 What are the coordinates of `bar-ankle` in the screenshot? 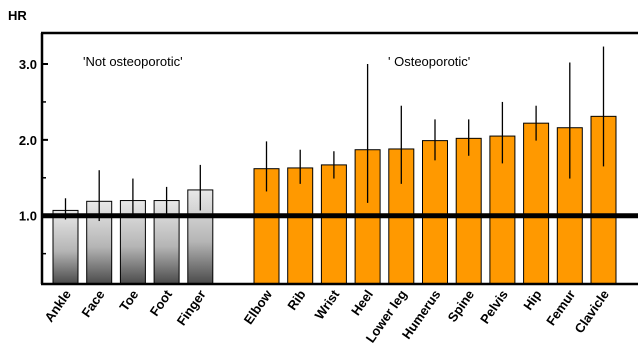 It's located at (65, 247).